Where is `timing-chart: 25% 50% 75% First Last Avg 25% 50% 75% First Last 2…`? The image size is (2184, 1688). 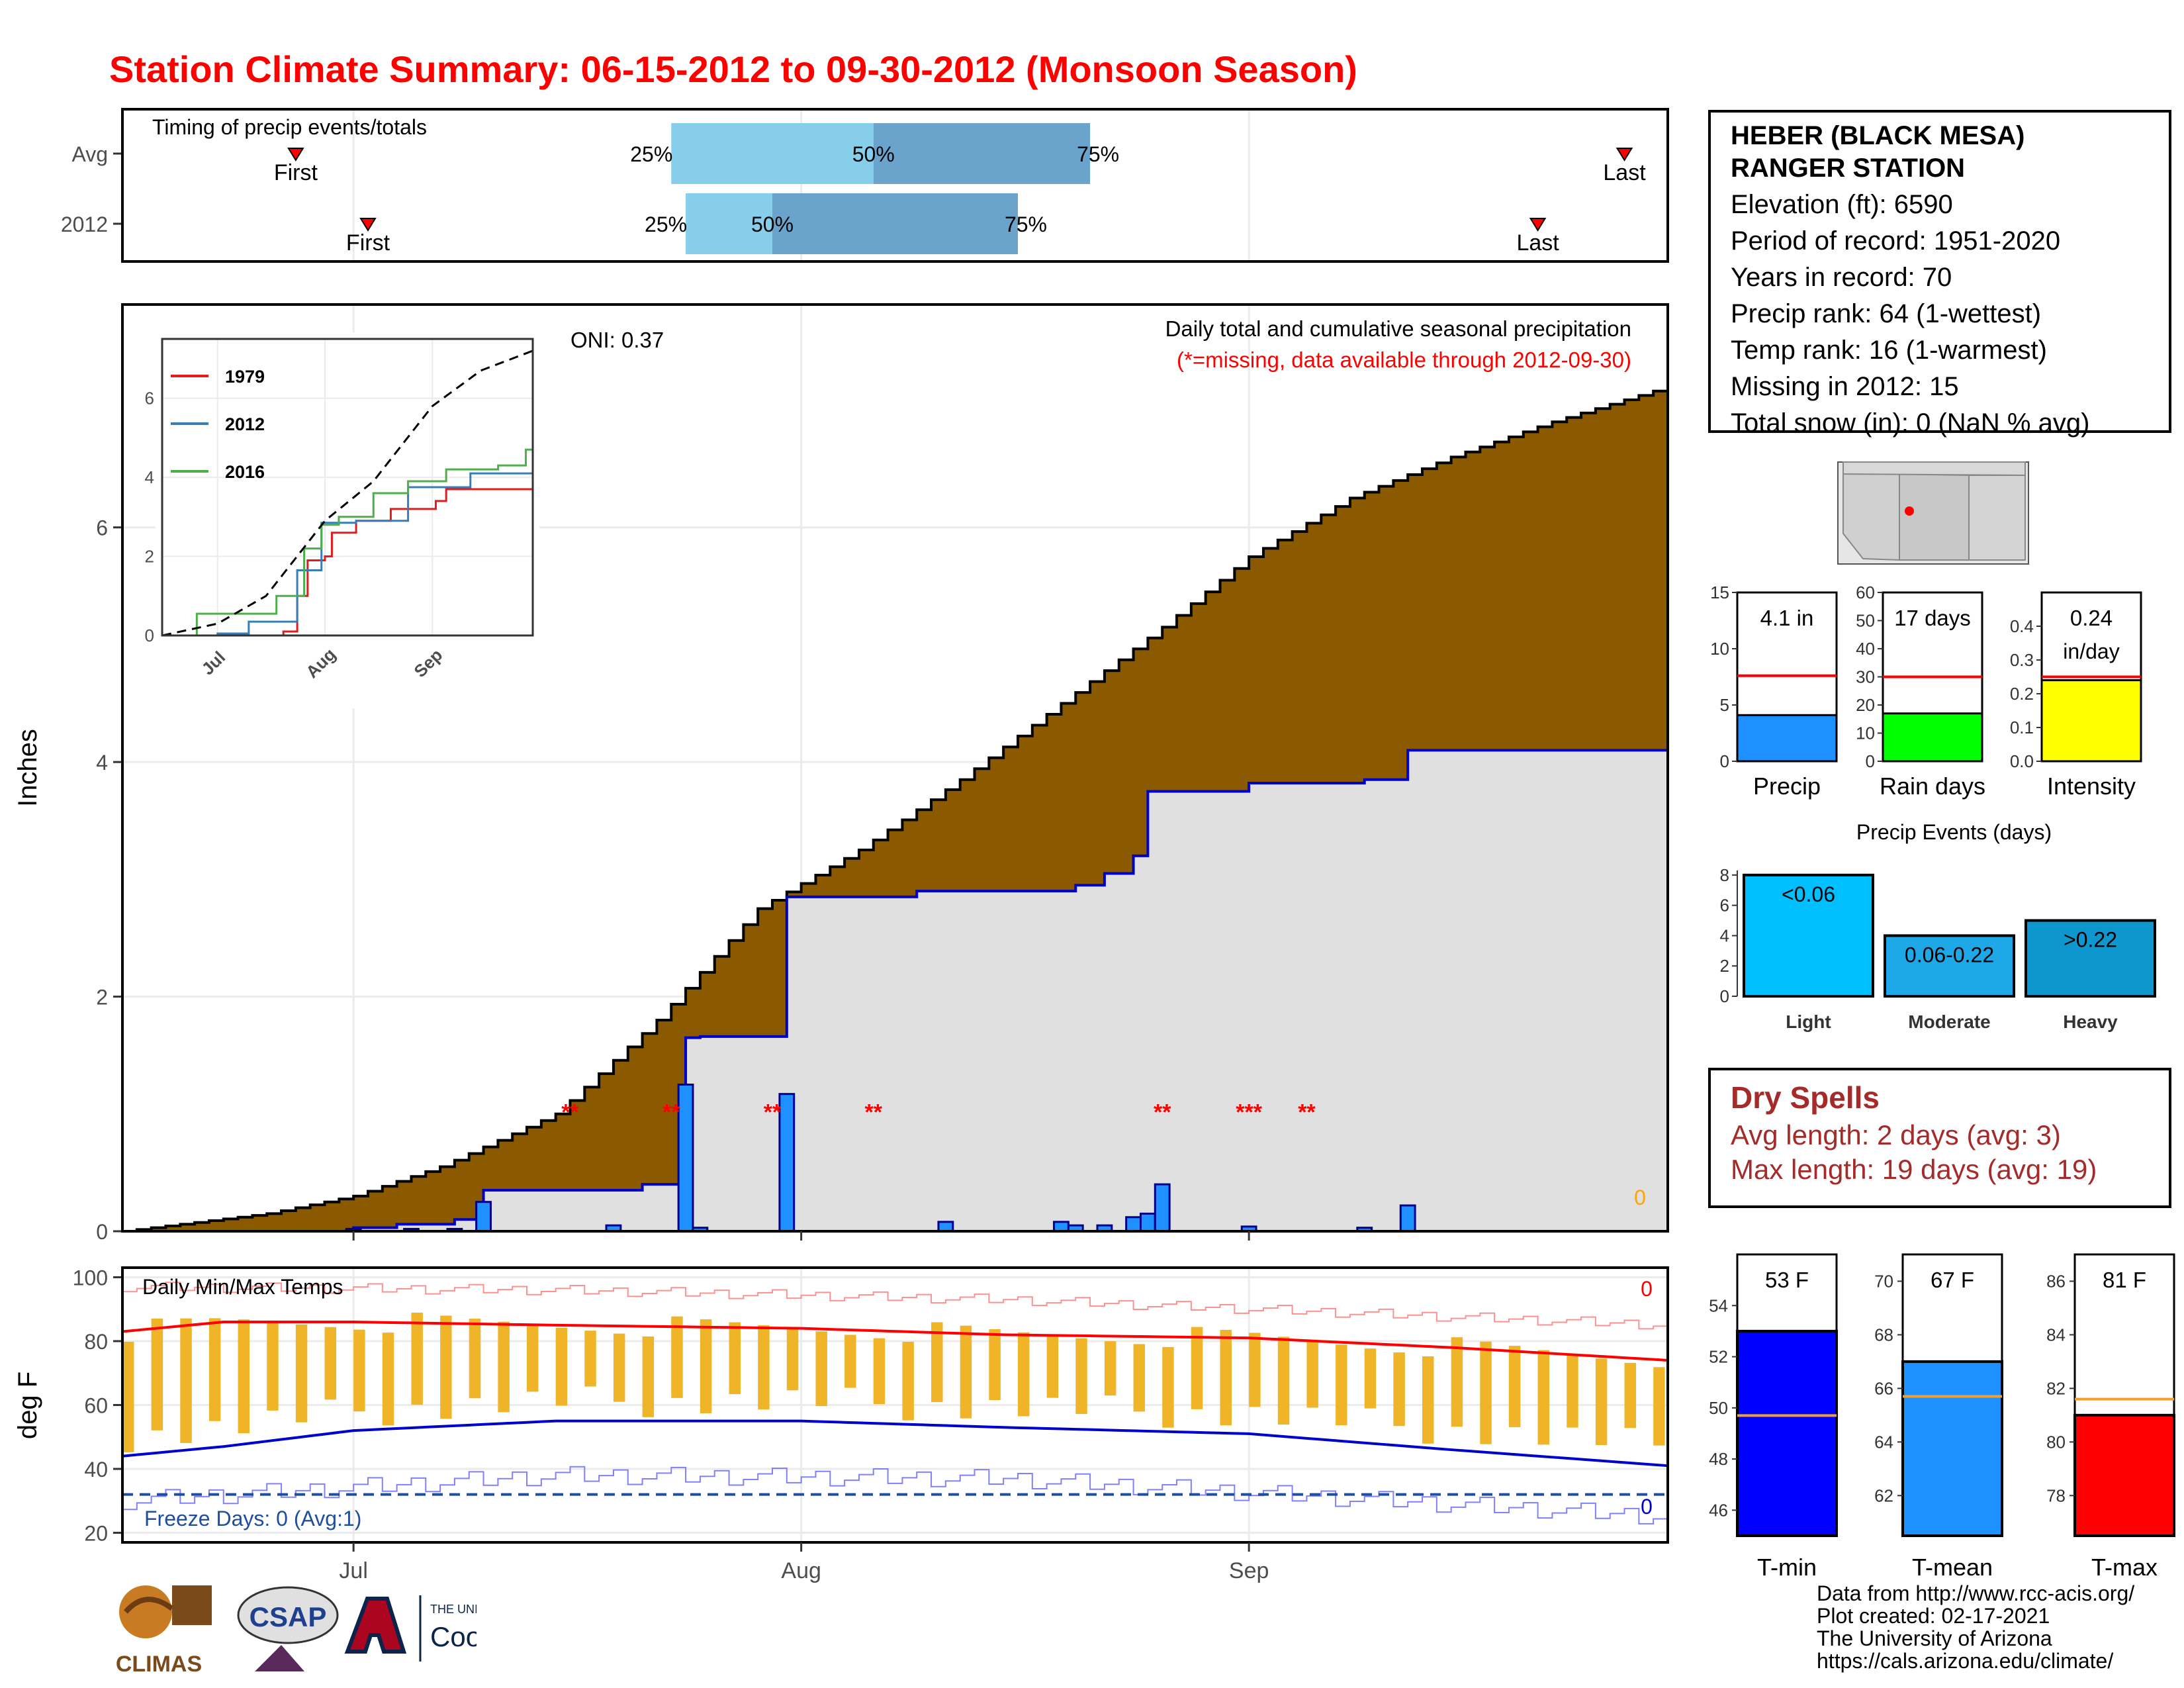
timing-chart: 25% 50% 75% First Last Avg 25% 50% 75% First Last 2… is located at coordinates (865, 185).